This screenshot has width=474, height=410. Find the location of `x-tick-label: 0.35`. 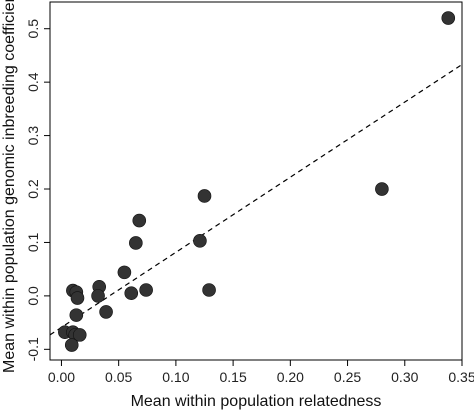

x-tick-label: 0.35 is located at coordinates (461, 377).